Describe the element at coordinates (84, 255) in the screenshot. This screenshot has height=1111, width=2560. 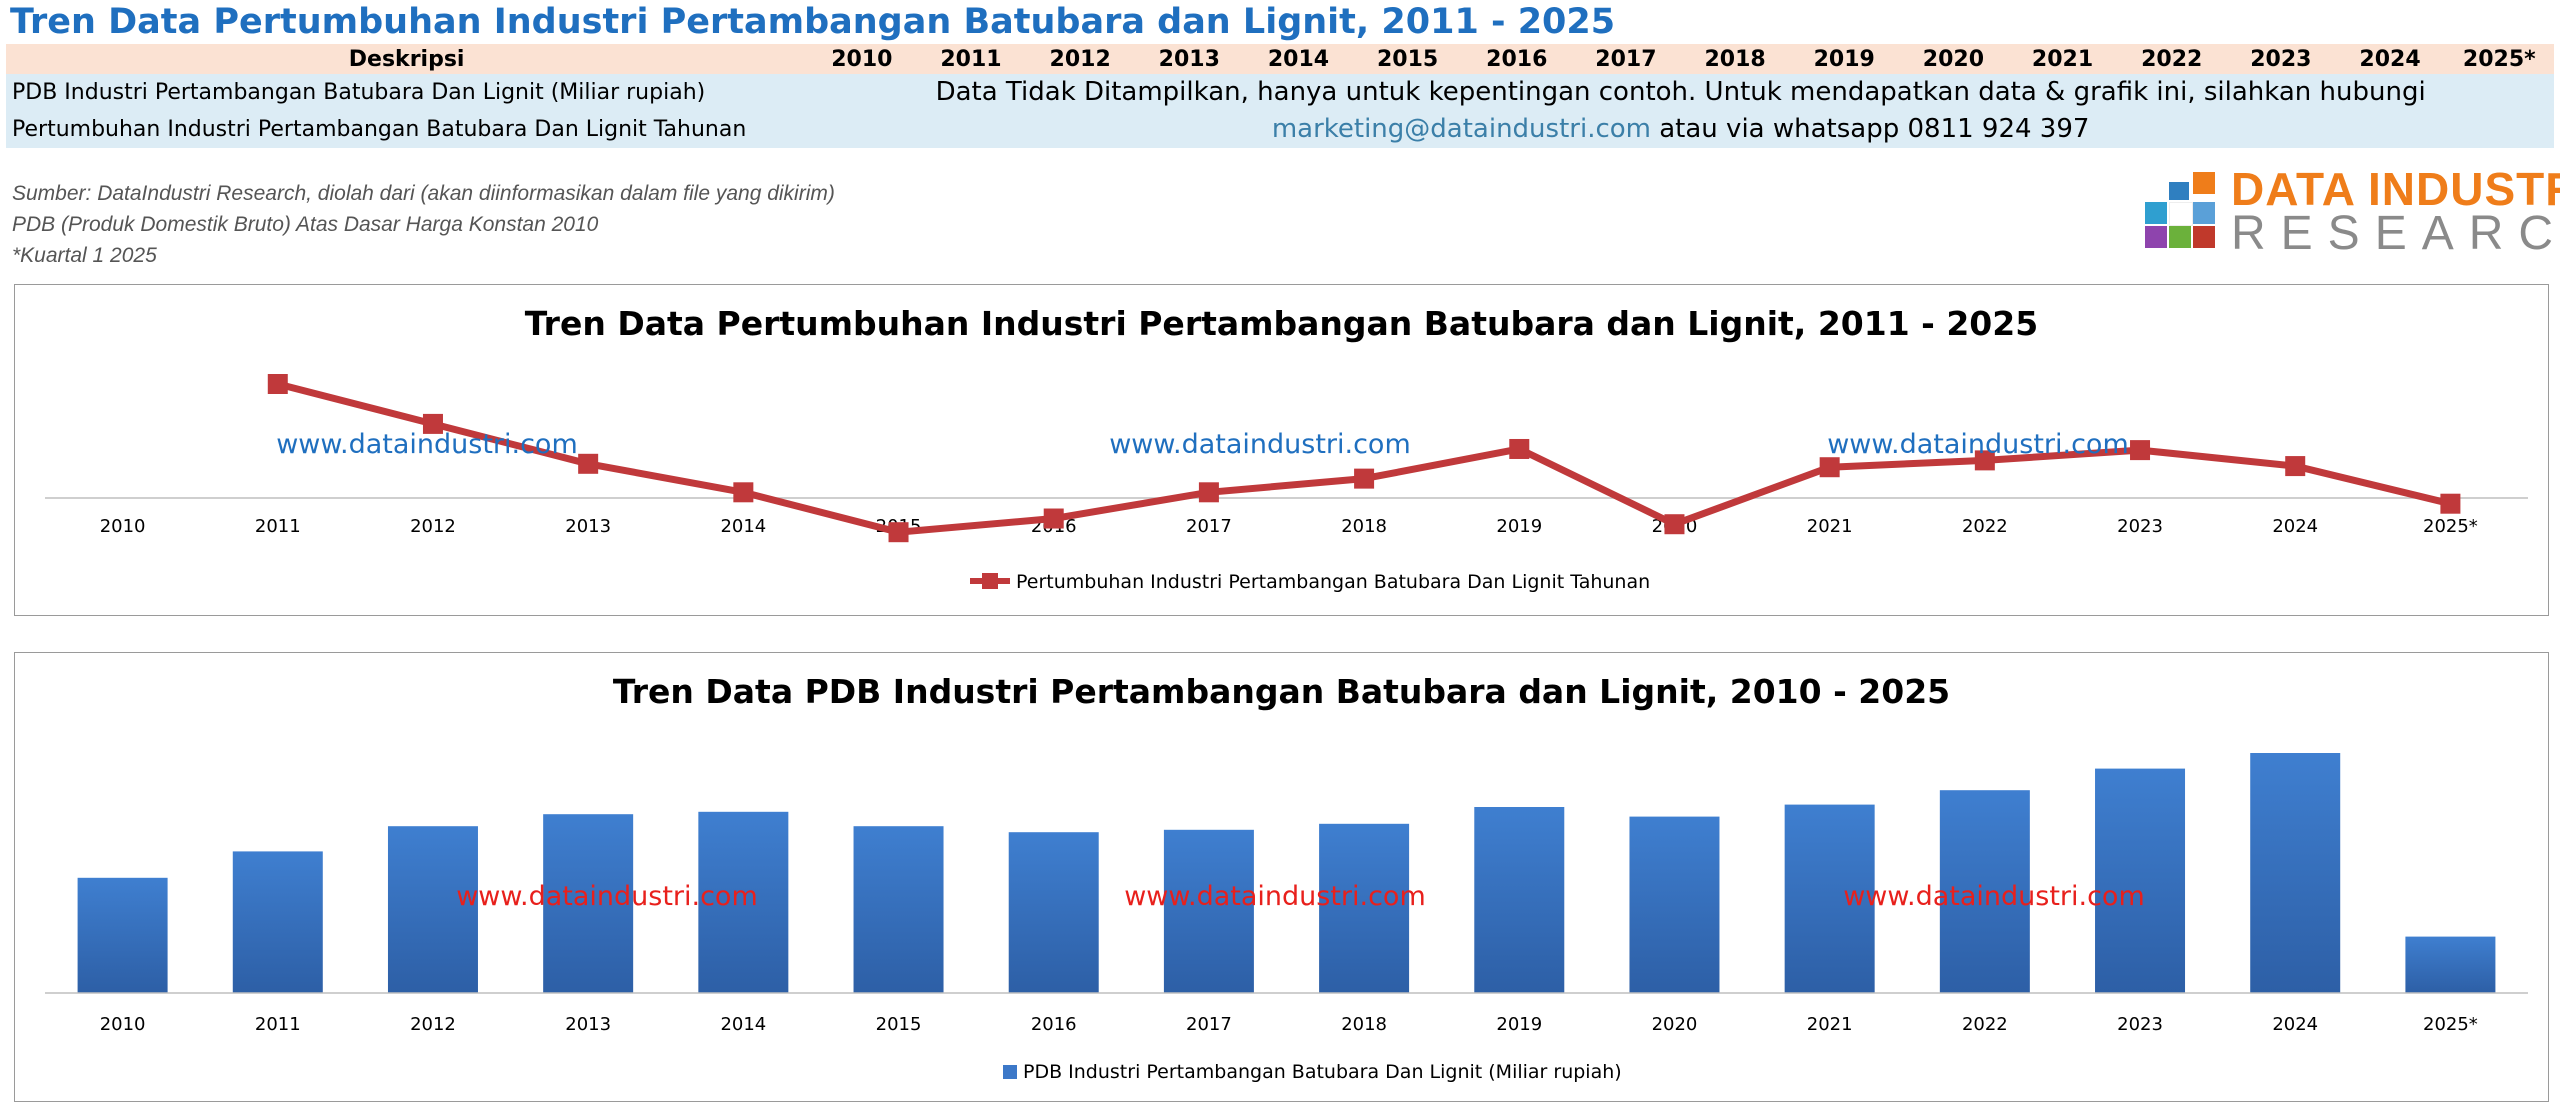
I see `note-quarter: *Kuartal 1 2025` at that location.